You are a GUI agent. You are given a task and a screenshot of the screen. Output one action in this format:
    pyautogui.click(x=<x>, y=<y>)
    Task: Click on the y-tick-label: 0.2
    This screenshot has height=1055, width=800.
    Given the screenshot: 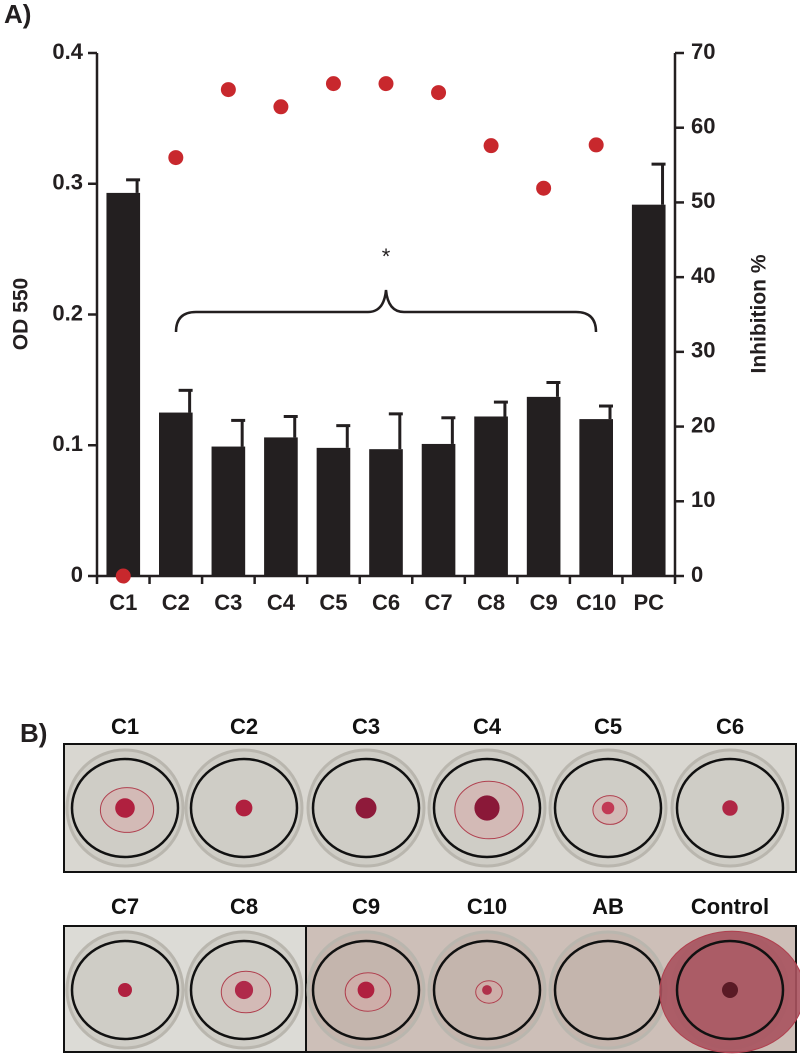 What is the action you would take?
    pyautogui.click(x=67, y=312)
    